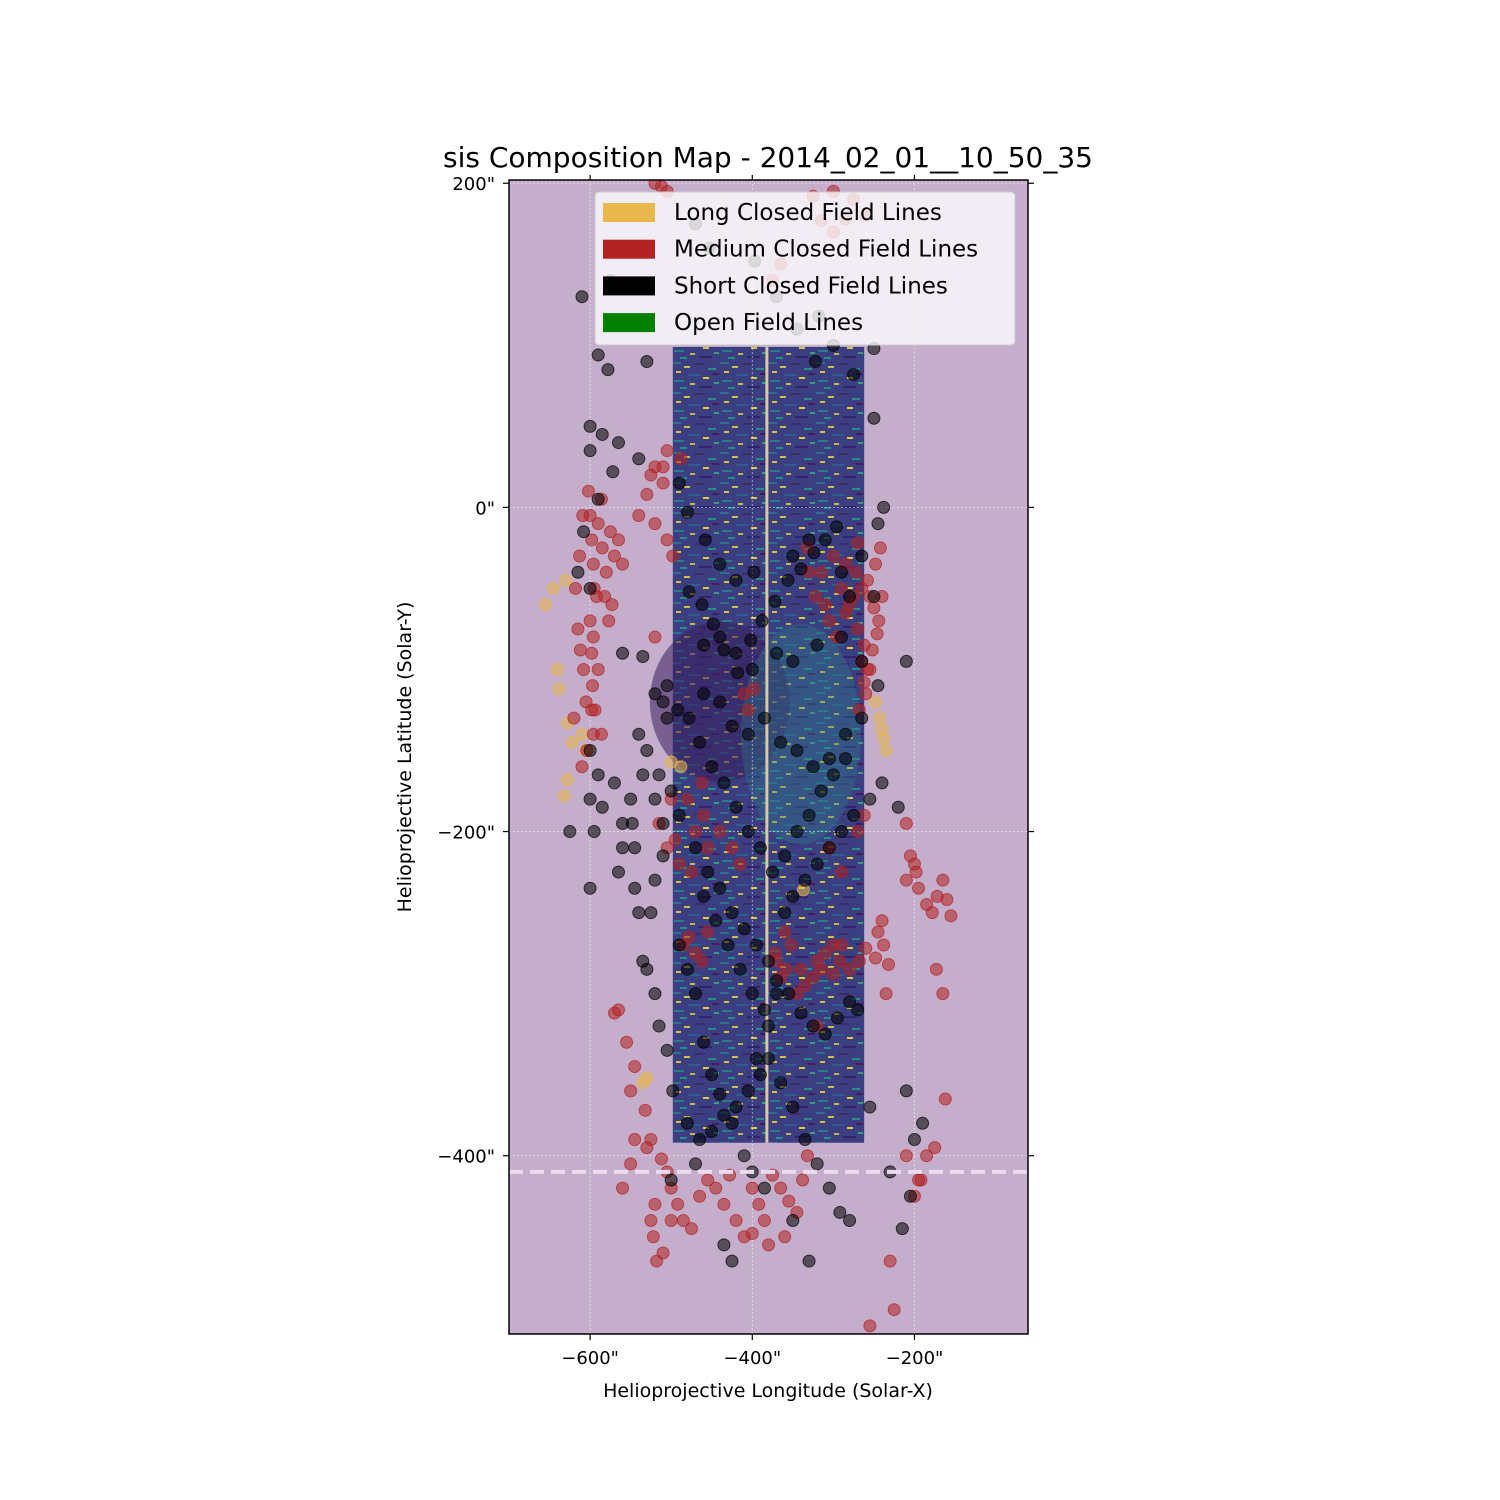 The image size is (1500, 1500). Describe the element at coordinates (808, 213) in the screenshot. I see `legend-label: Long Closed Field Lines` at that location.